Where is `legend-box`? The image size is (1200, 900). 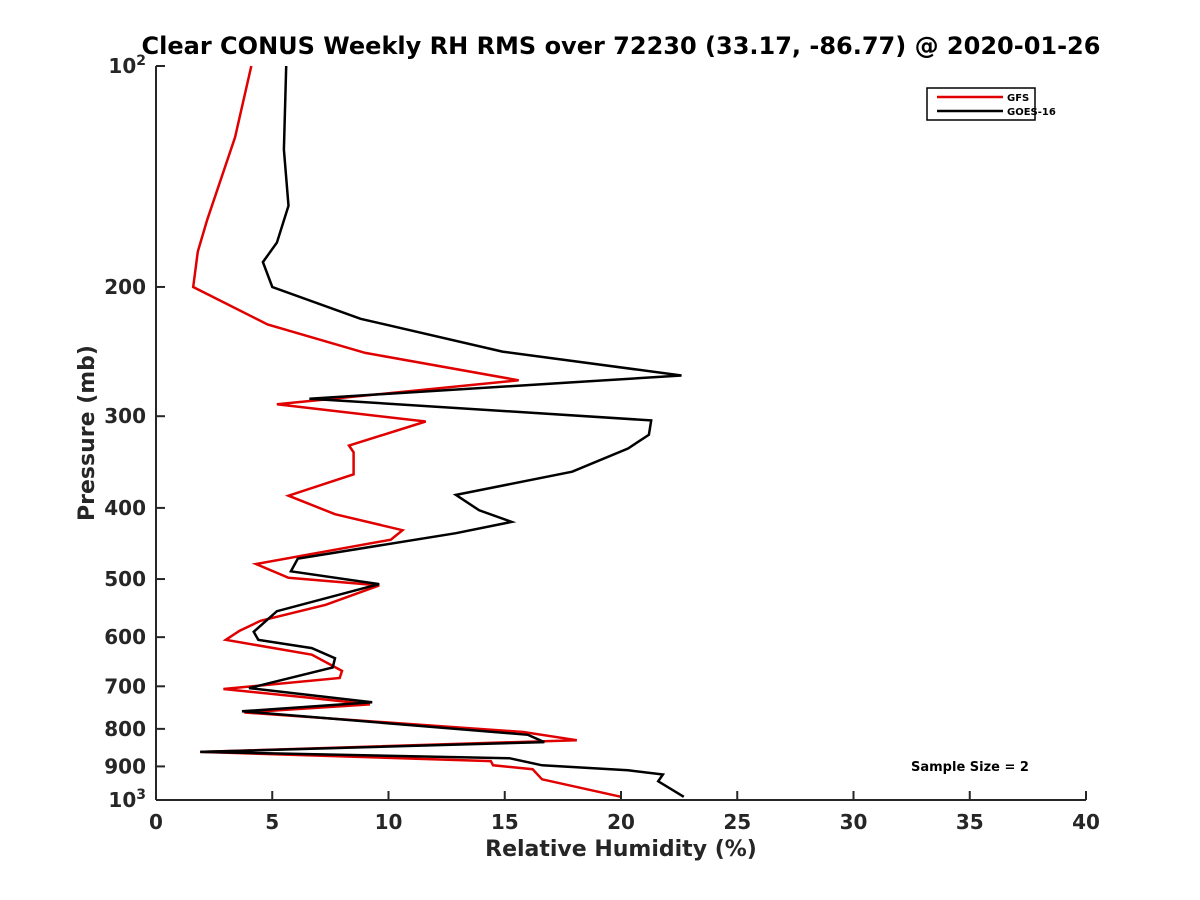
legend-box is located at coordinates (981, 104).